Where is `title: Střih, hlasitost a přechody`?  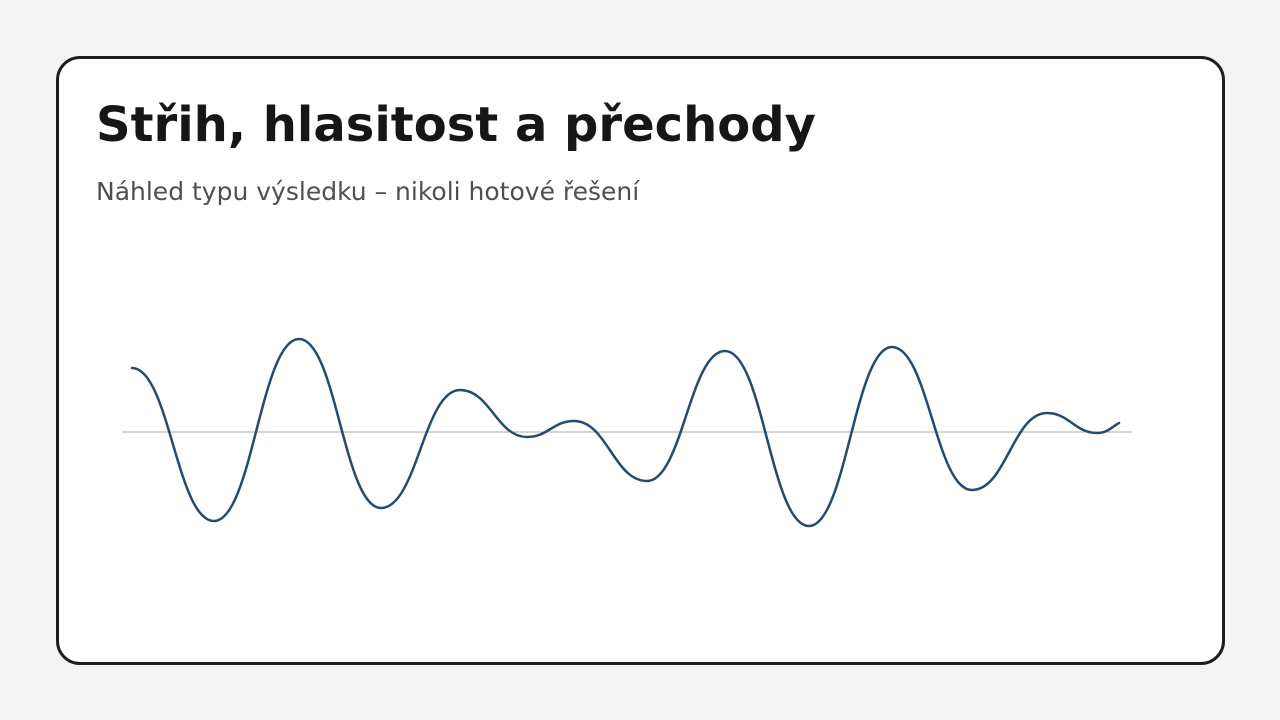 title: Střih, hlasitost a přechody is located at coordinates (456, 125).